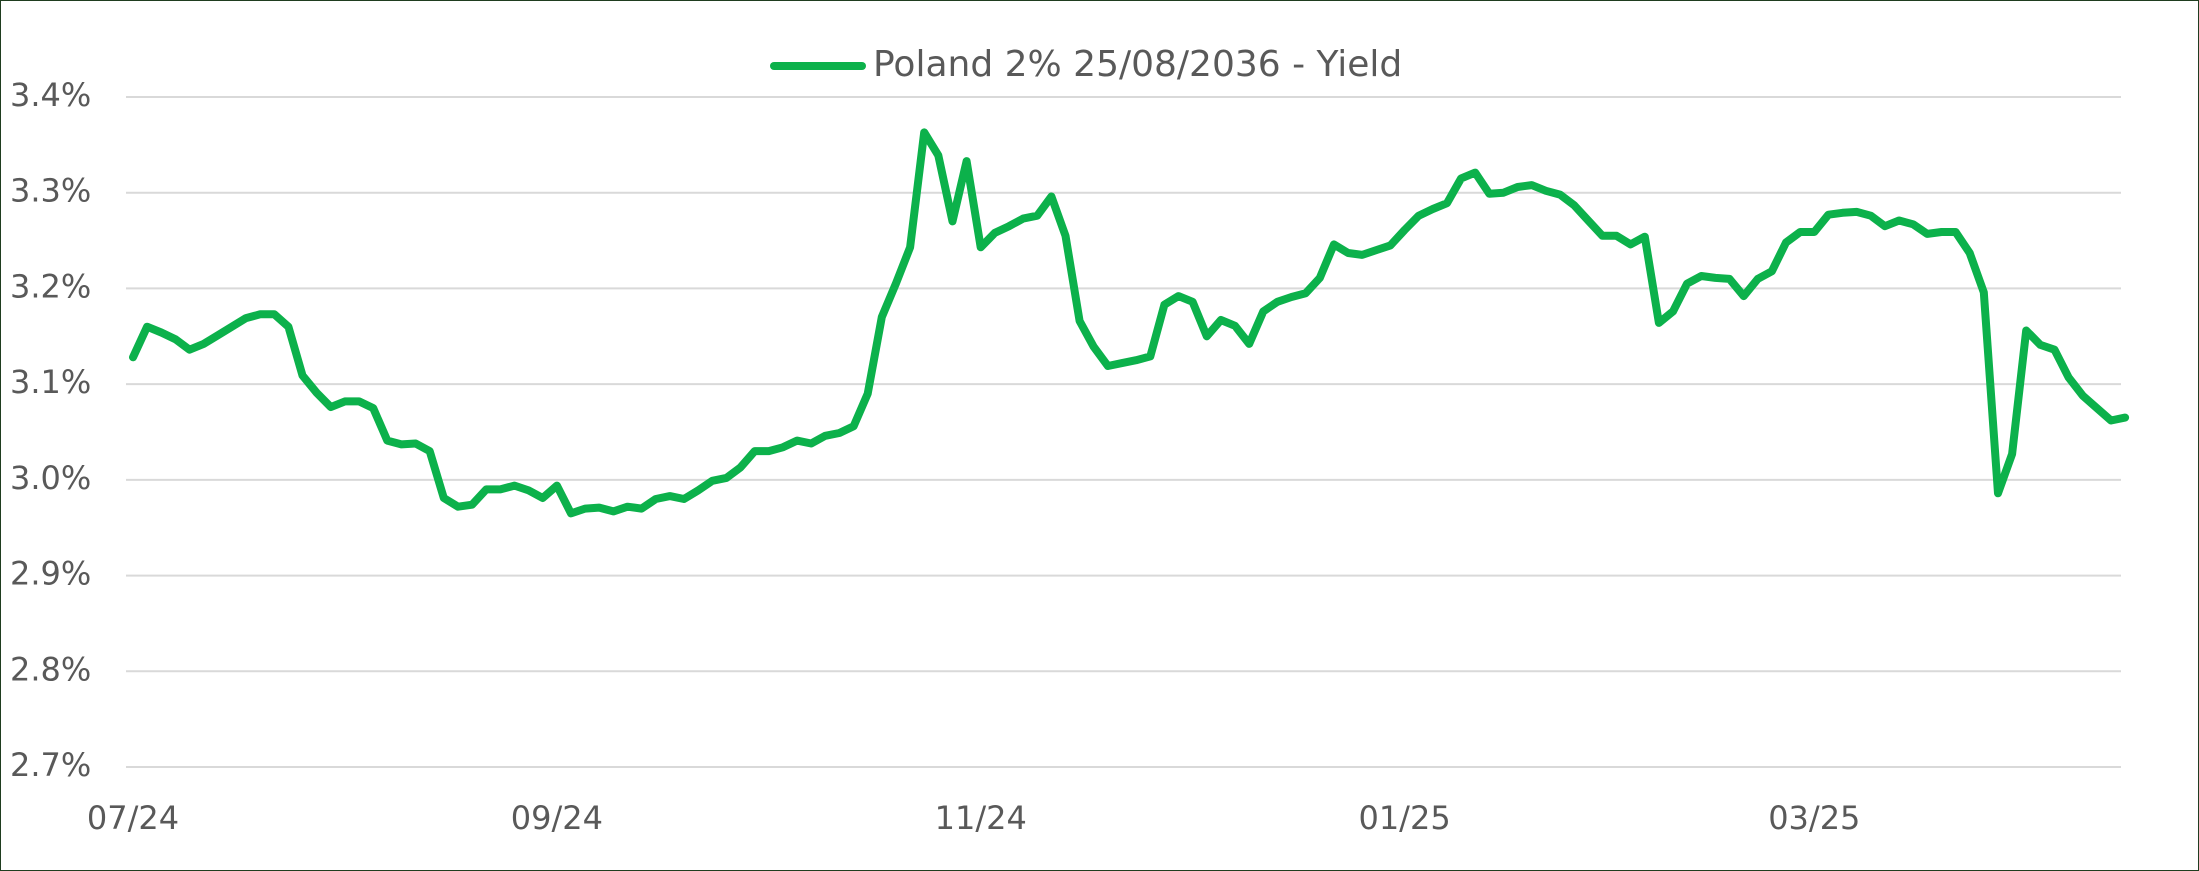 The image size is (2199, 871). What do you see at coordinates (50, 191) in the screenshot?
I see `y-tick-label: 3.3%` at bounding box center [50, 191].